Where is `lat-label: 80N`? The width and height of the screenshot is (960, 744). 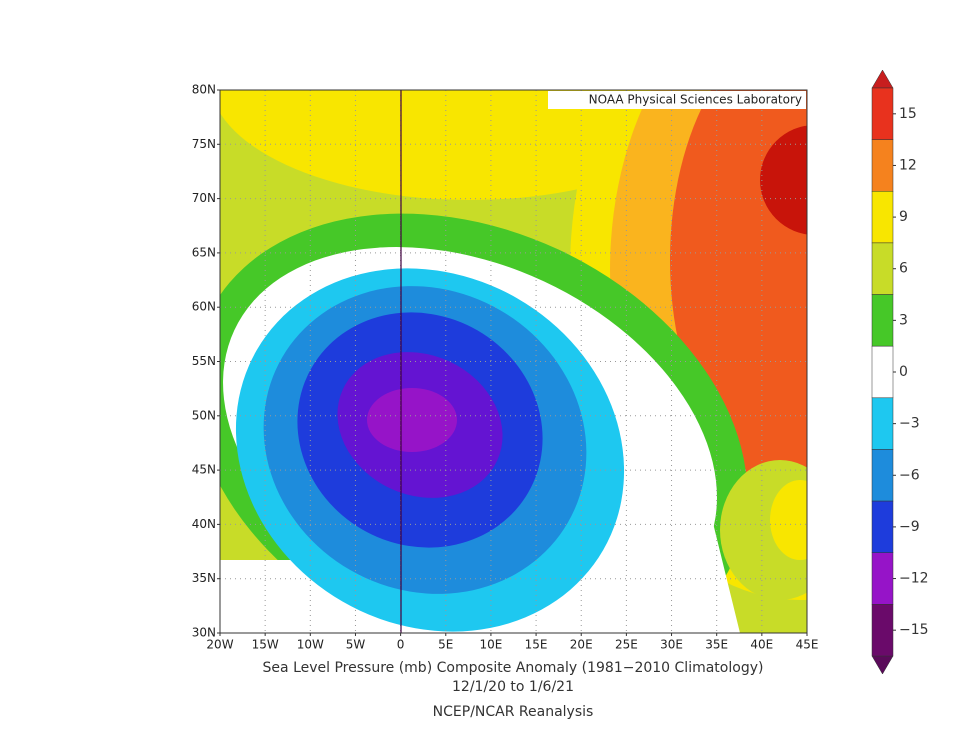
lat-label: 80N is located at coordinates (204, 90).